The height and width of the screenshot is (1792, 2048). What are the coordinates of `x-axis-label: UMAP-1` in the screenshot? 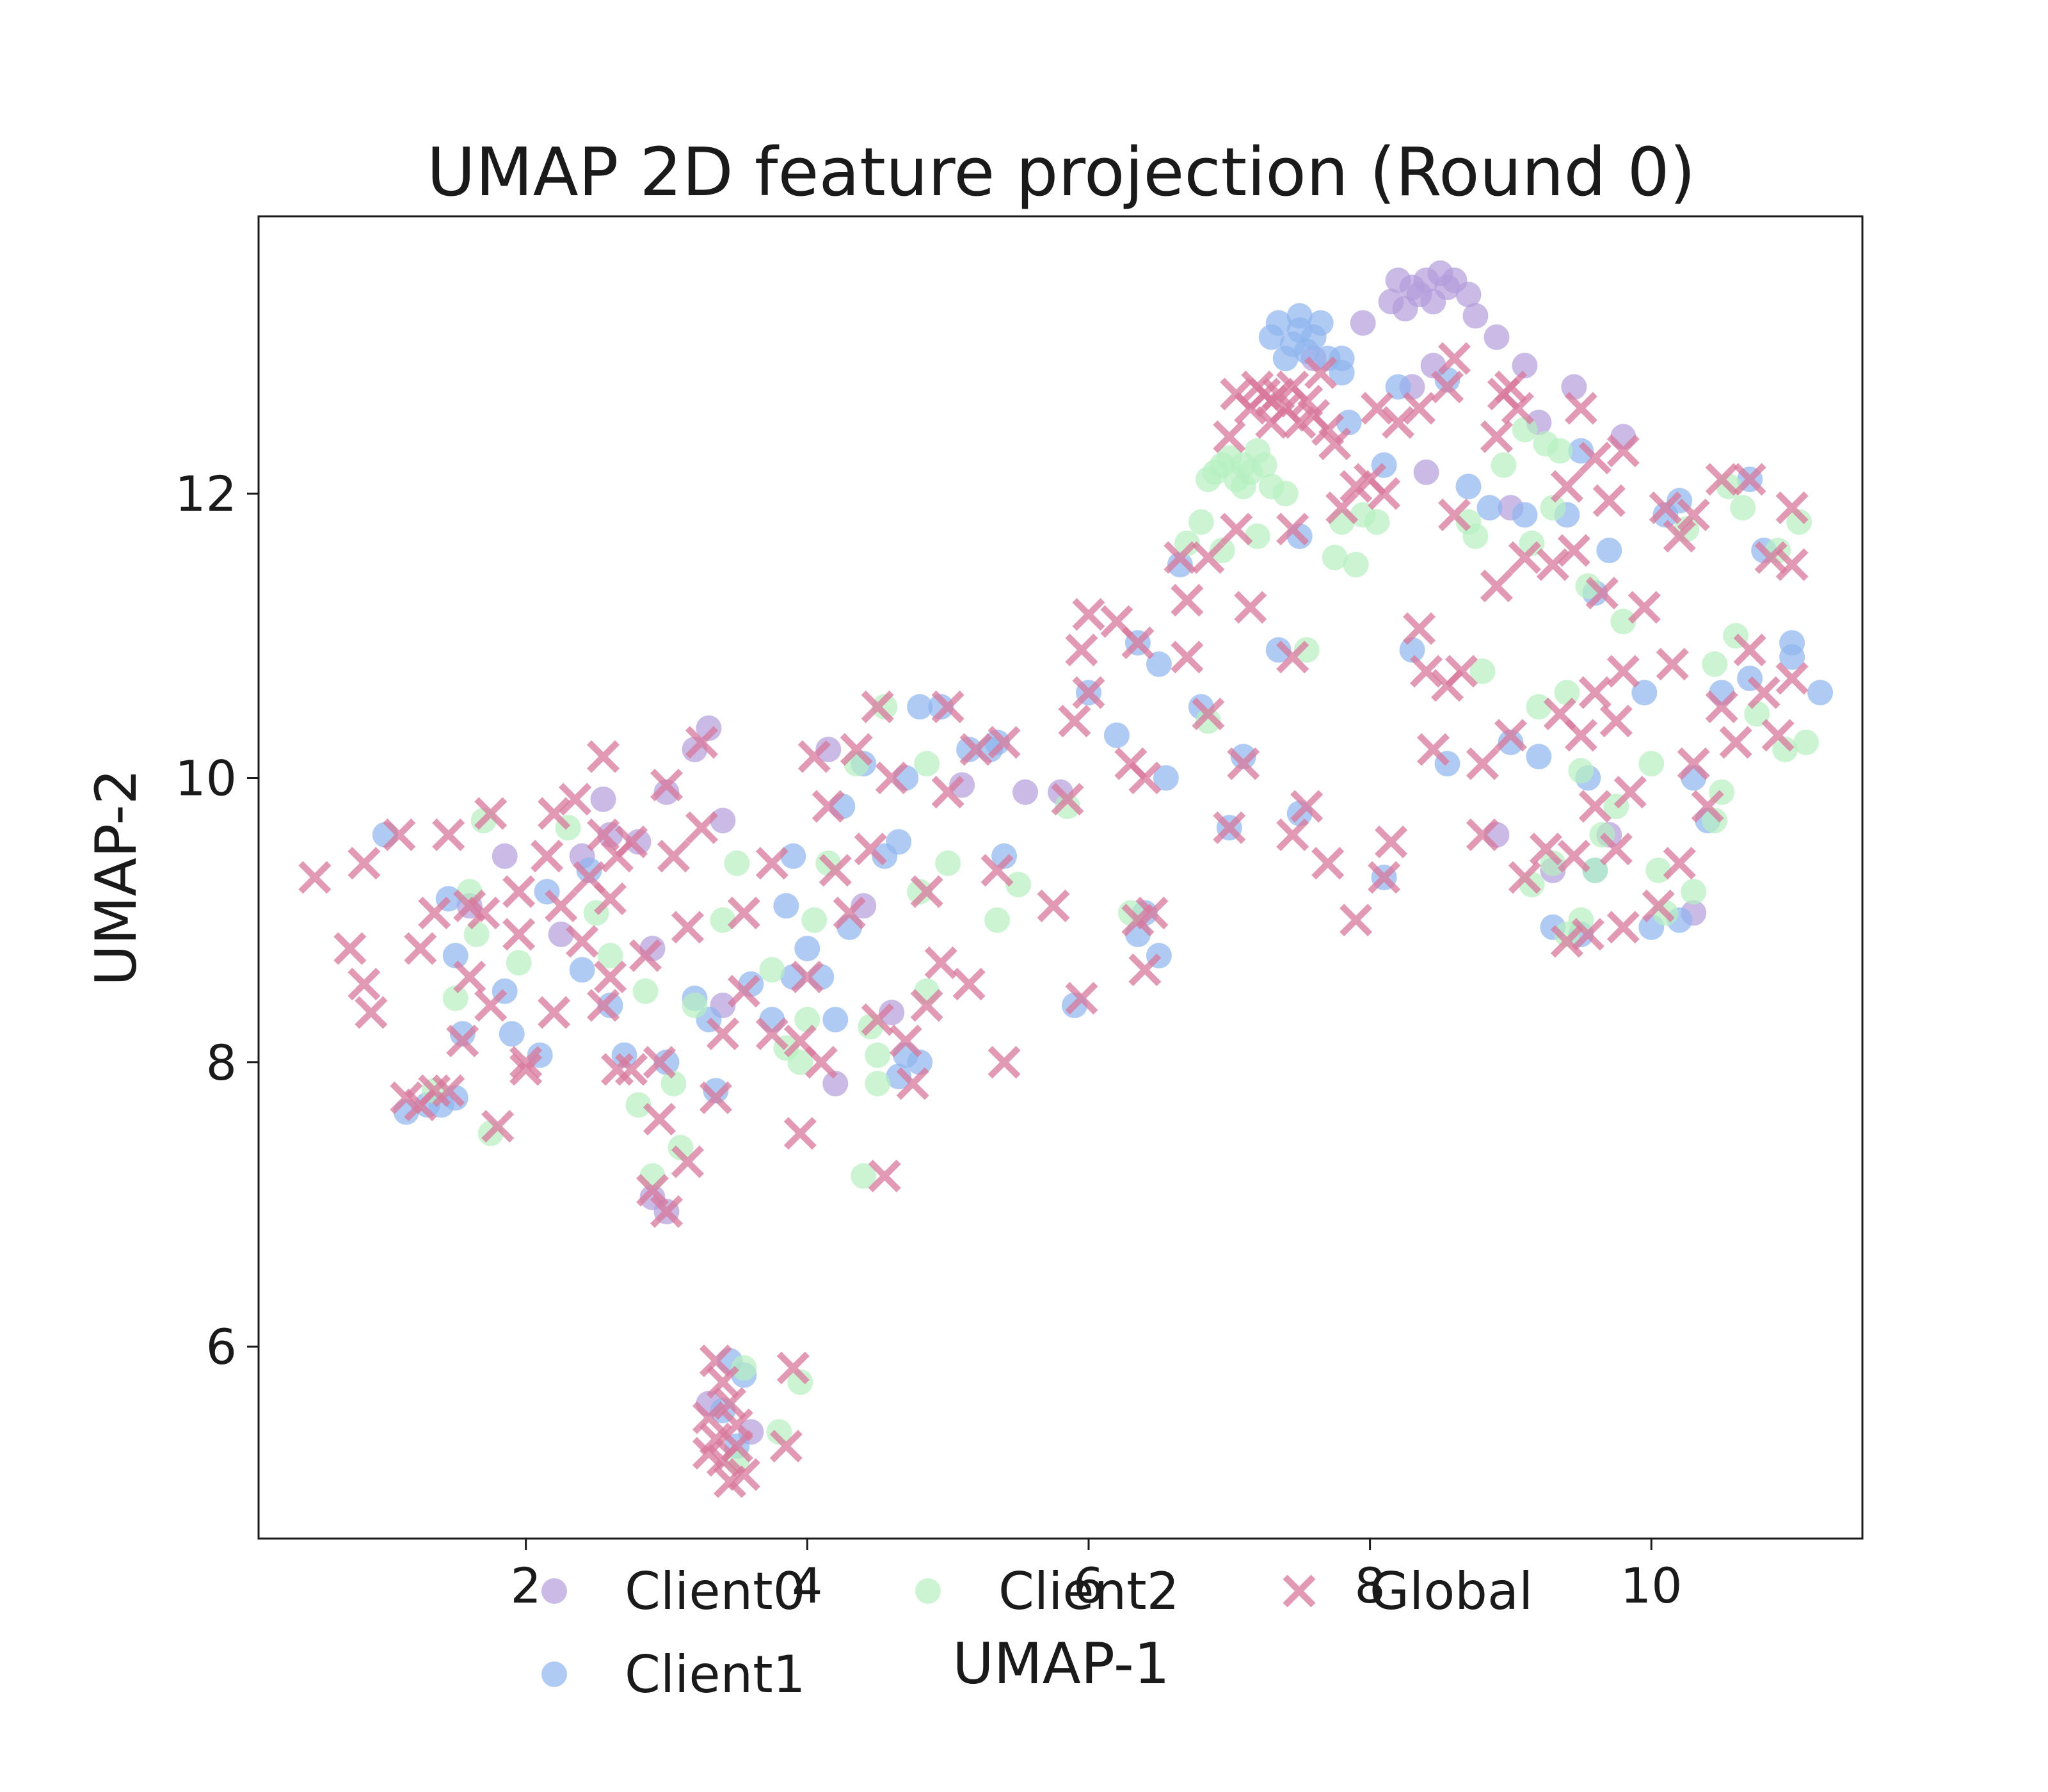 It's located at (1060, 1664).